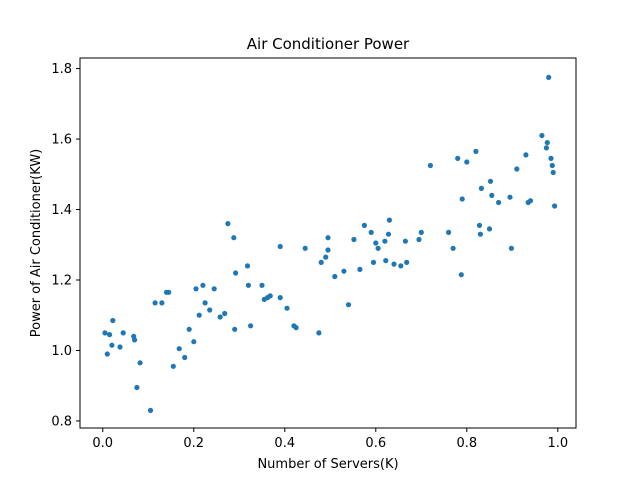  I want to click on y-tick-label: 1.4, so click(61, 210).